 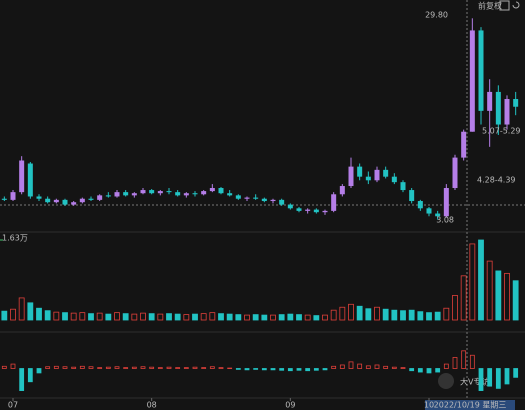 I want to click on volume-tick-label: 1.63万, so click(x=15, y=238).